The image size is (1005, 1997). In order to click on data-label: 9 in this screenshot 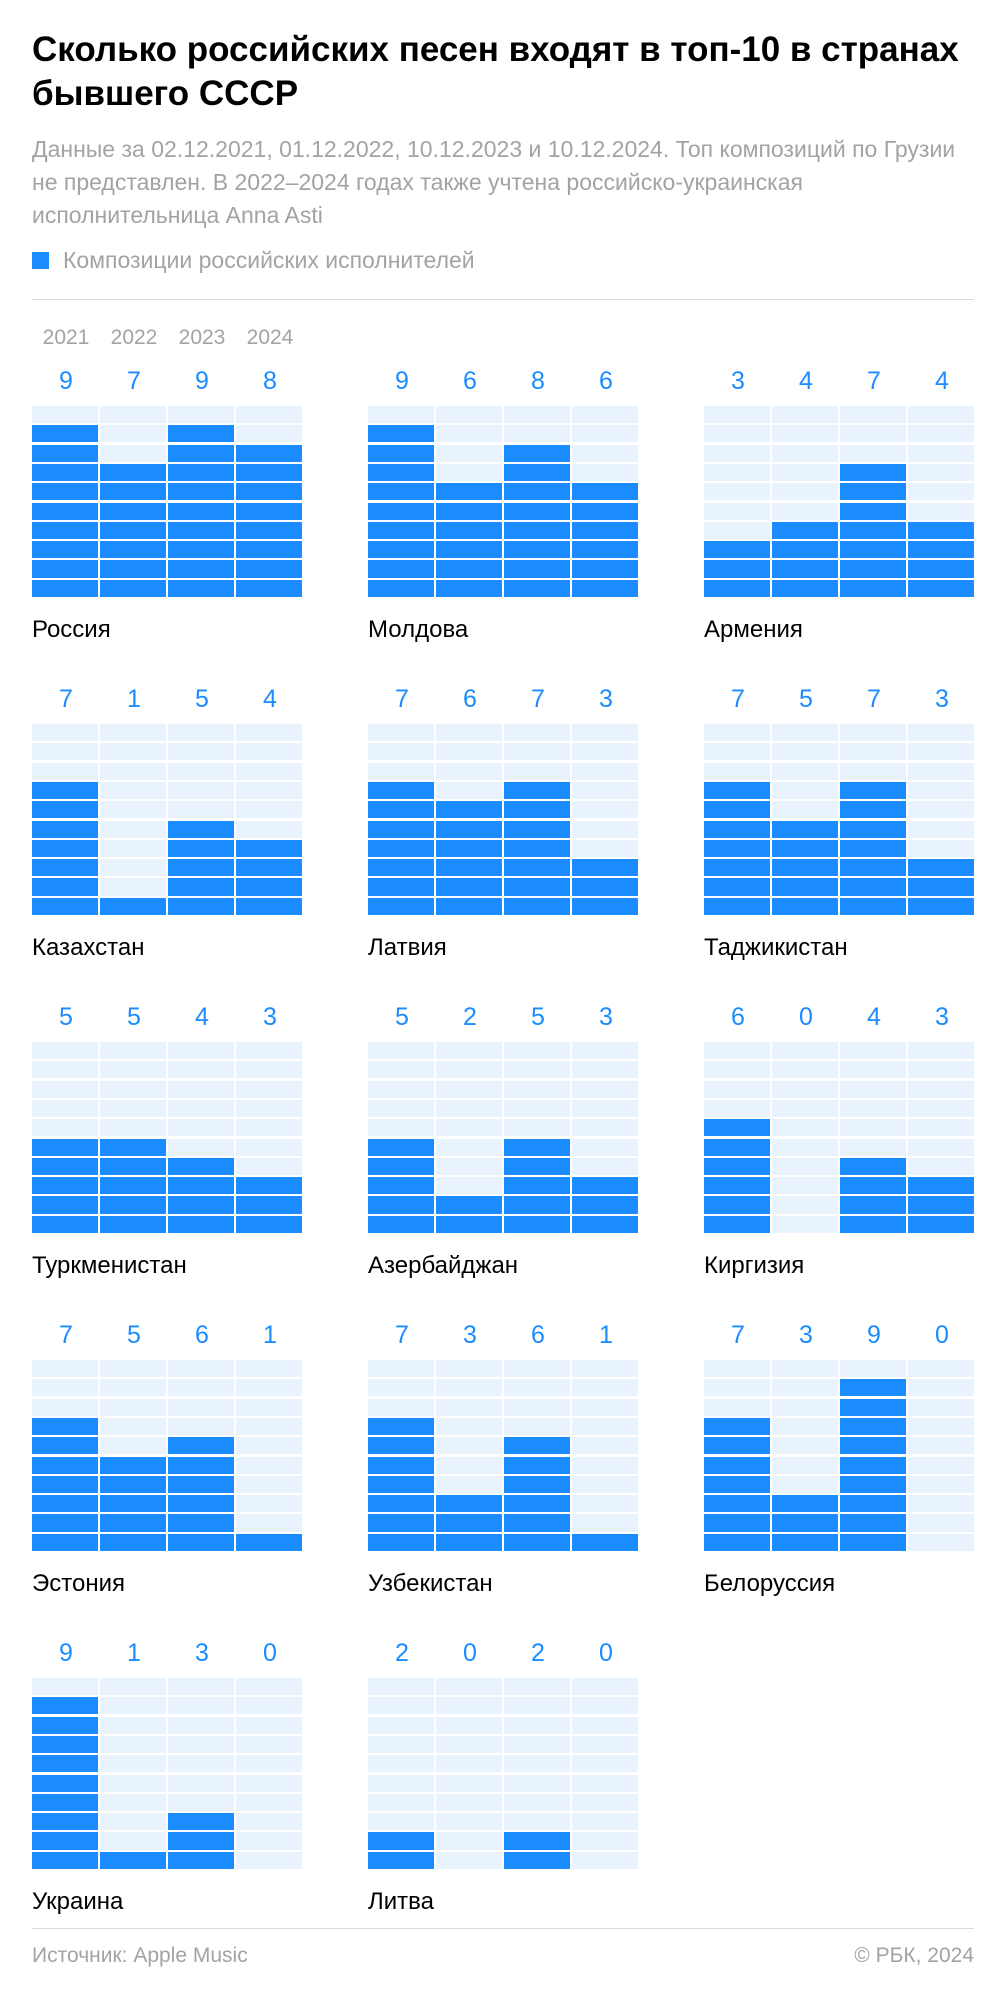, I will do `click(66, 1653)`.